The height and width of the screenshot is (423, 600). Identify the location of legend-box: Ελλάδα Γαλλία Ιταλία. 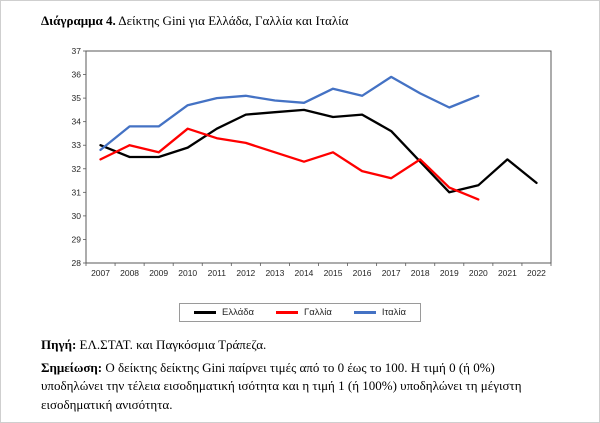
(300, 312).